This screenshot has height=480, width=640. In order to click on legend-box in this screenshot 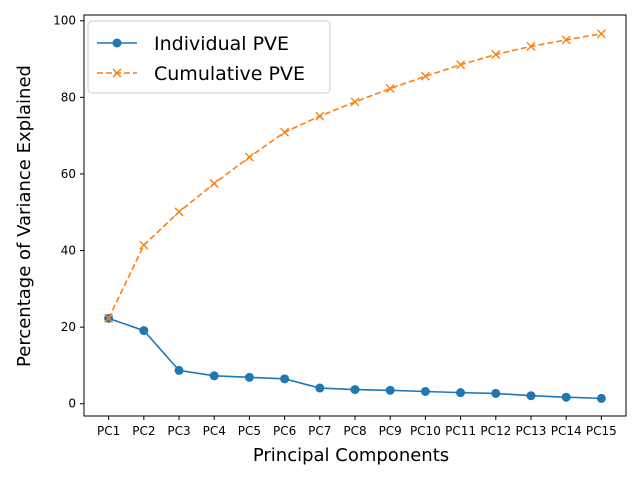, I will do `click(209, 57)`.